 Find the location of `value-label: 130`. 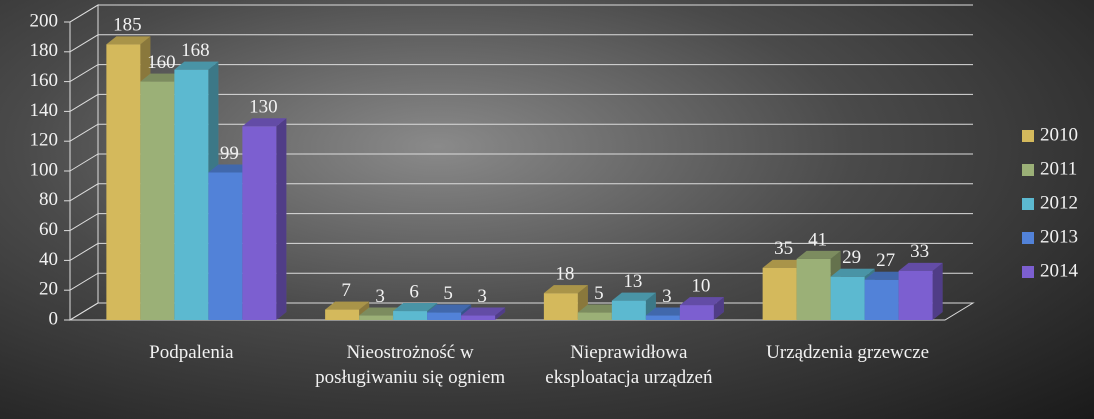

value-label: 130 is located at coordinates (263, 107).